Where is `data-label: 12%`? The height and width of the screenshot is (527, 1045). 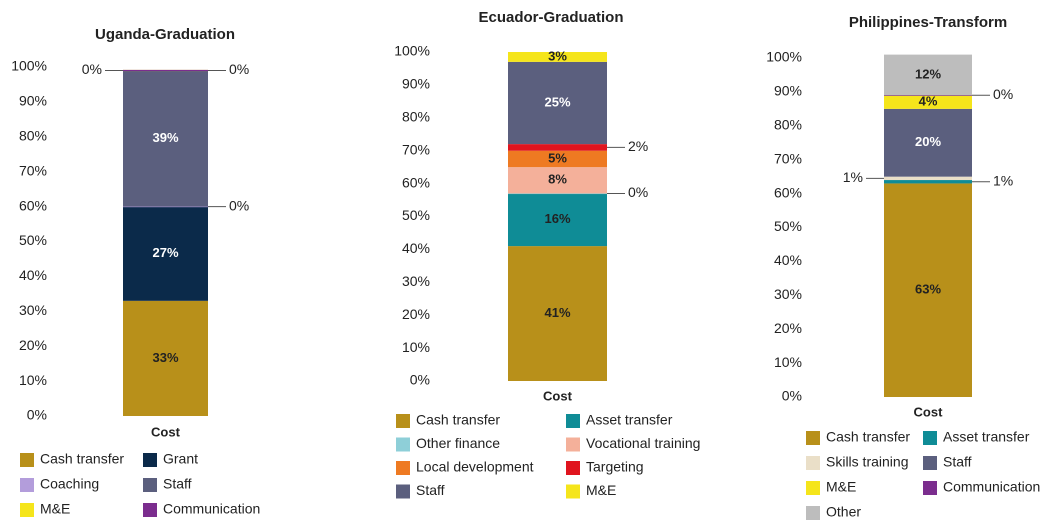 data-label: 12% is located at coordinates (928, 73).